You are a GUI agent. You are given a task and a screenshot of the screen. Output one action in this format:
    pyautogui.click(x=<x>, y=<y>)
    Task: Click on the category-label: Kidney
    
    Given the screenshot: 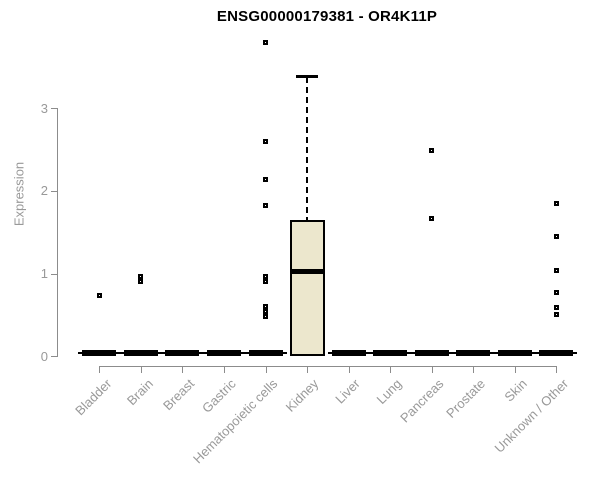 What is the action you would take?
    pyautogui.click(x=302, y=395)
    